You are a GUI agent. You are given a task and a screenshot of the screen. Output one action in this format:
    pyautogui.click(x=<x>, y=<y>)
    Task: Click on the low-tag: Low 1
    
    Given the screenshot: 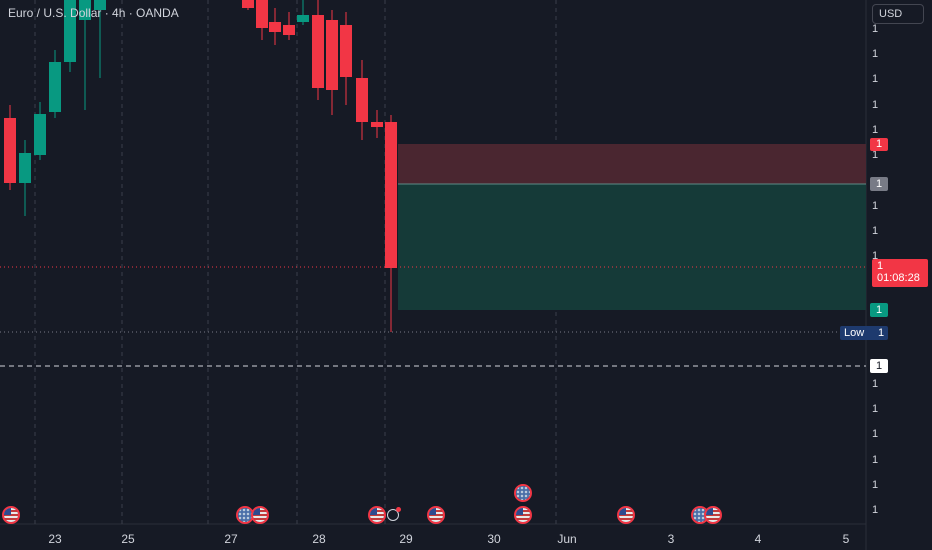 What is the action you would take?
    pyautogui.click(x=864, y=333)
    